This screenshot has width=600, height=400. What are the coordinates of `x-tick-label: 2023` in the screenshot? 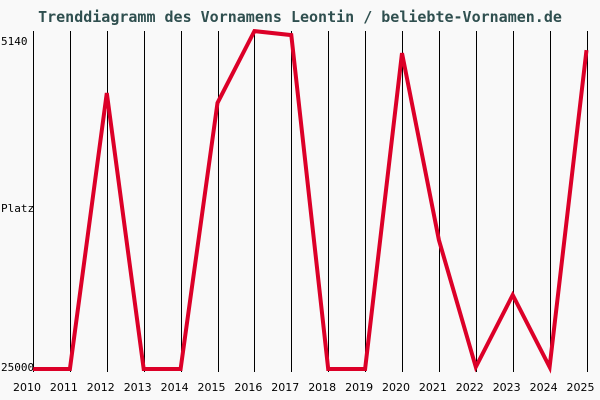 It's located at (506, 387).